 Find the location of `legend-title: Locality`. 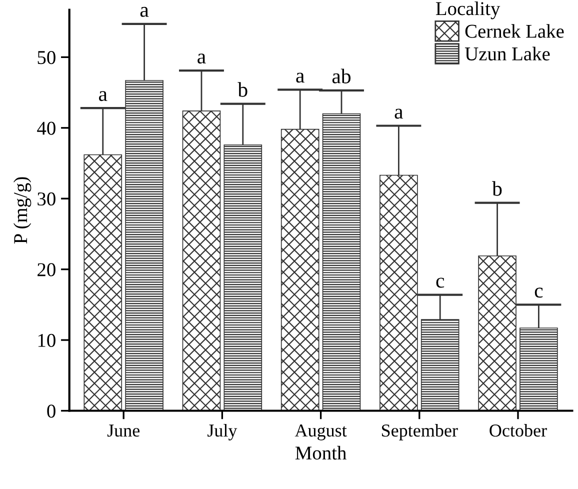

legend-title: Locality is located at coordinates (468, 11).